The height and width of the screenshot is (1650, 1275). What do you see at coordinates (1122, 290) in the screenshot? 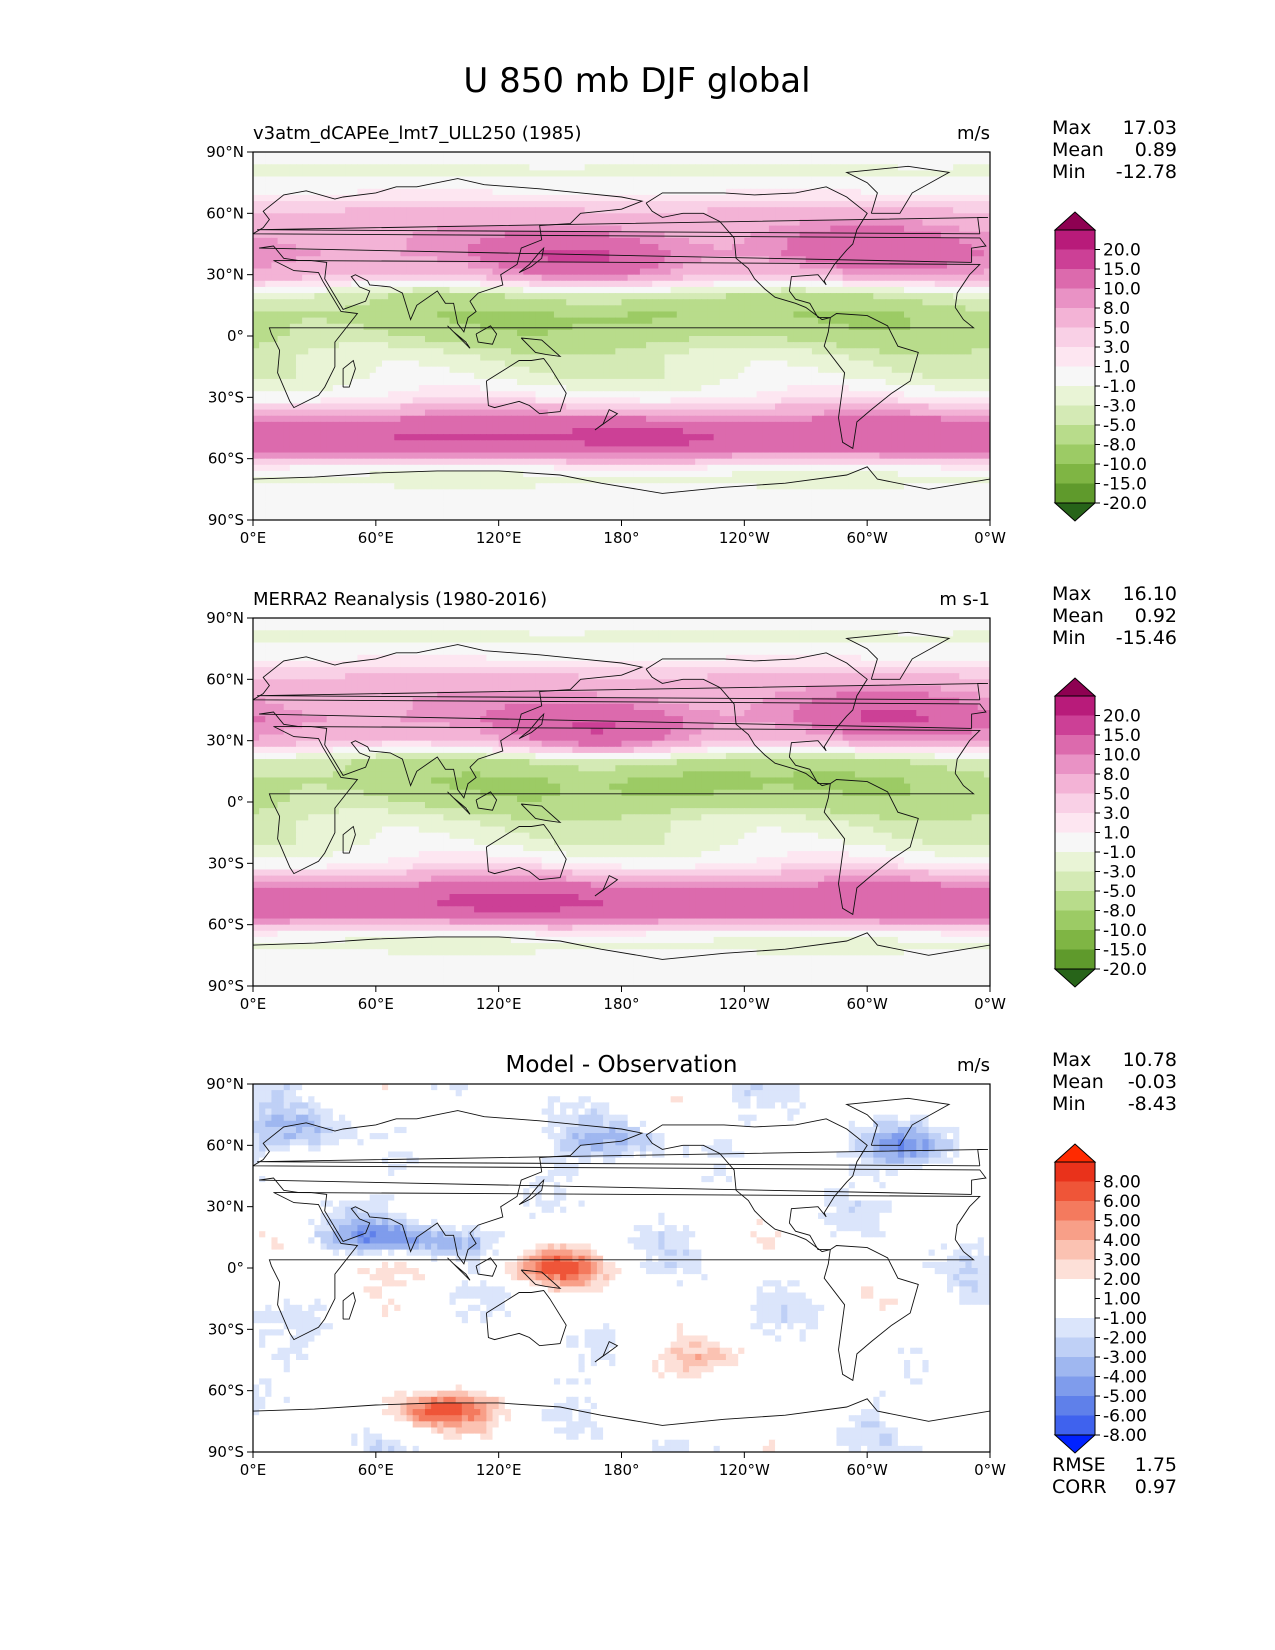
I see `model-colorbar-tick-label: 10.0` at bounding box center [1122, 290].